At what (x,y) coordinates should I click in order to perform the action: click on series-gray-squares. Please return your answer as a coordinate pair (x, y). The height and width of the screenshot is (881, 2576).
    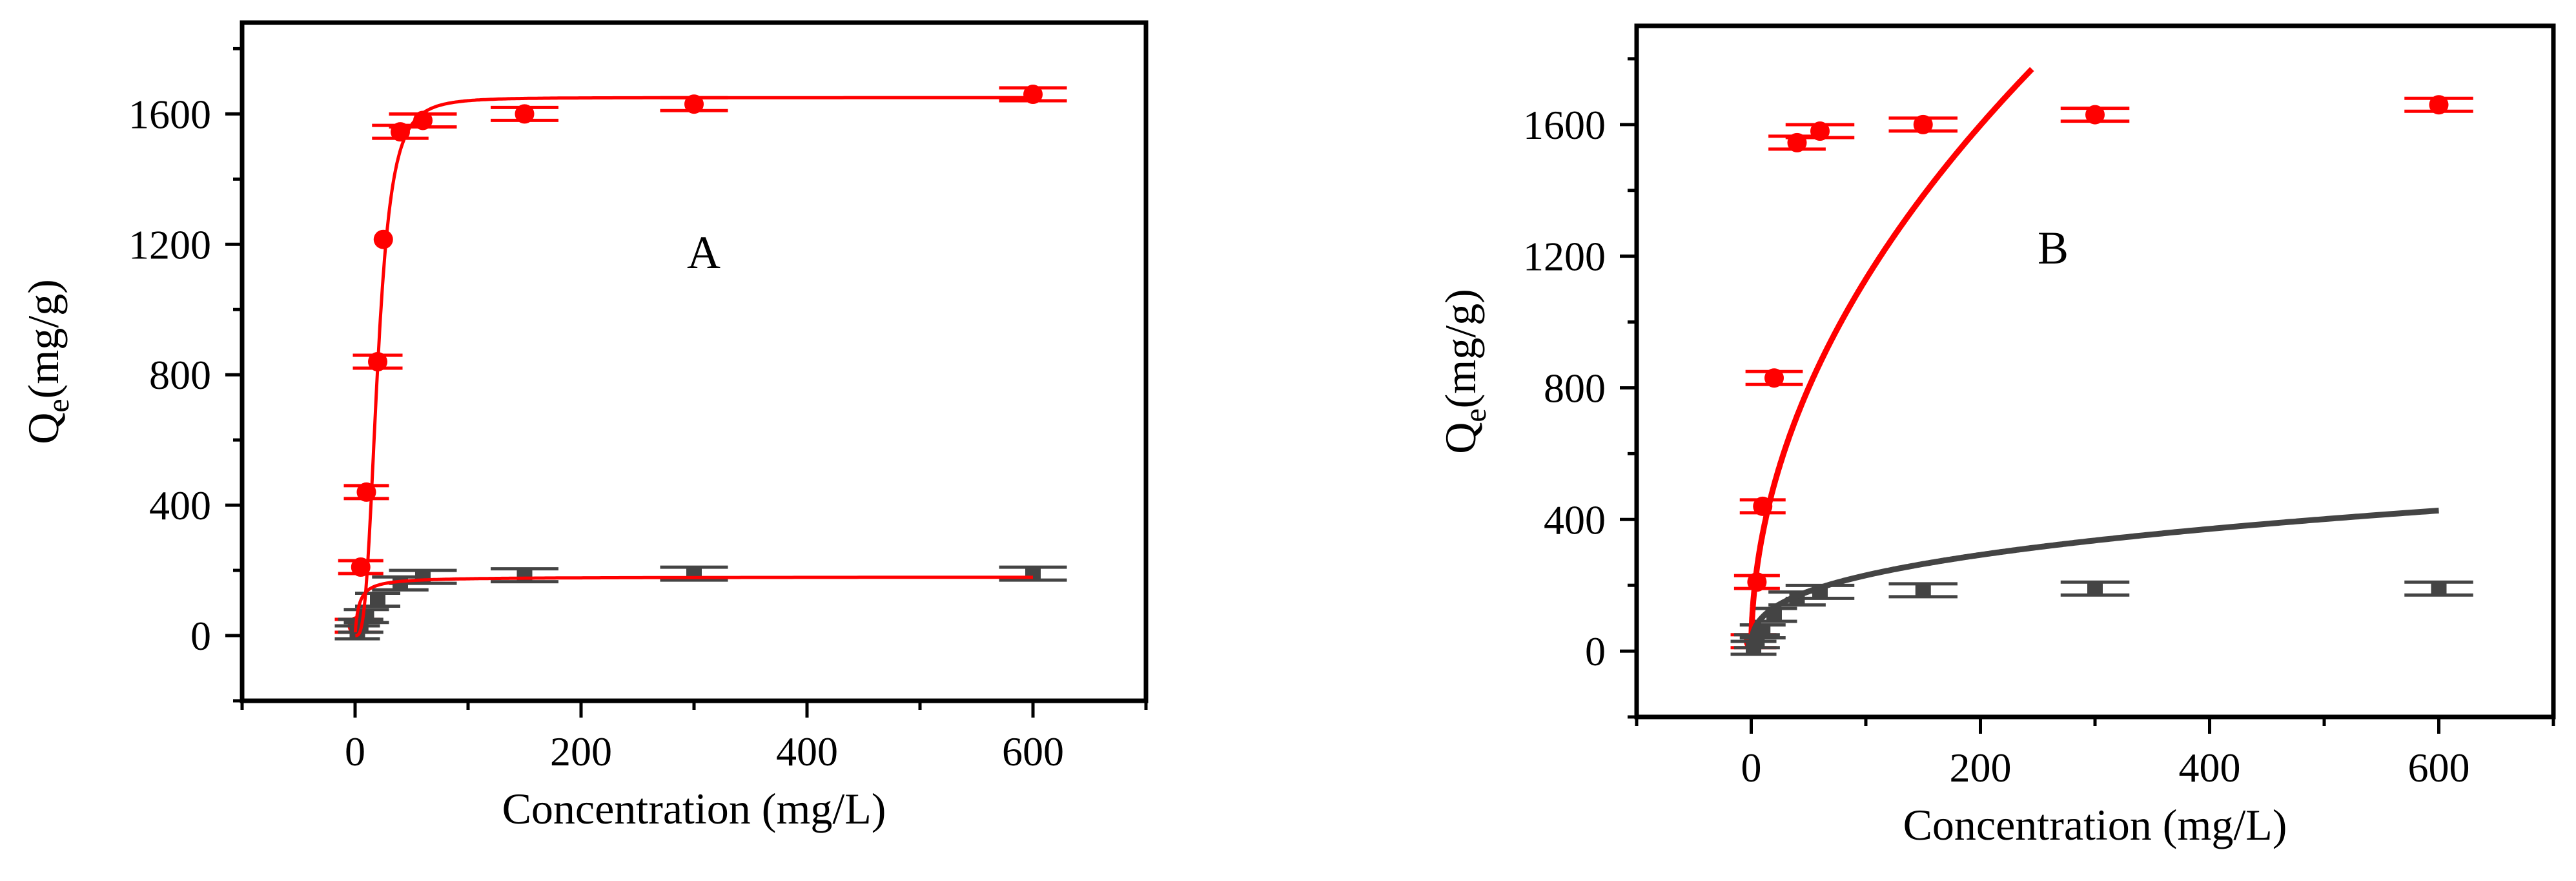
    Looking at the image, I should click on (2101, 618).